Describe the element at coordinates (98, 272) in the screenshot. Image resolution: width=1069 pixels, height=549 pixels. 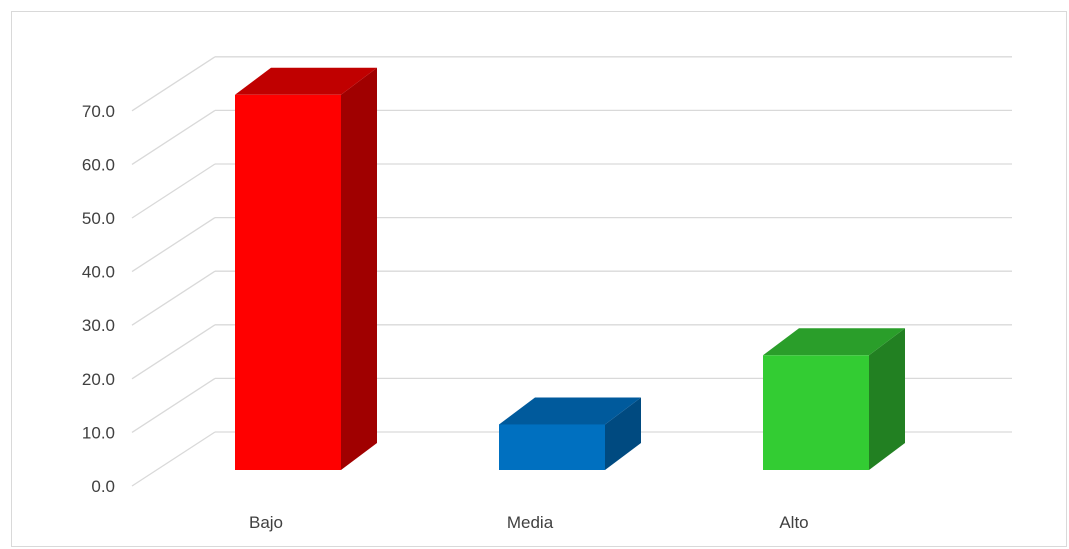
I see `y-tick-label: 40.0` at that location.